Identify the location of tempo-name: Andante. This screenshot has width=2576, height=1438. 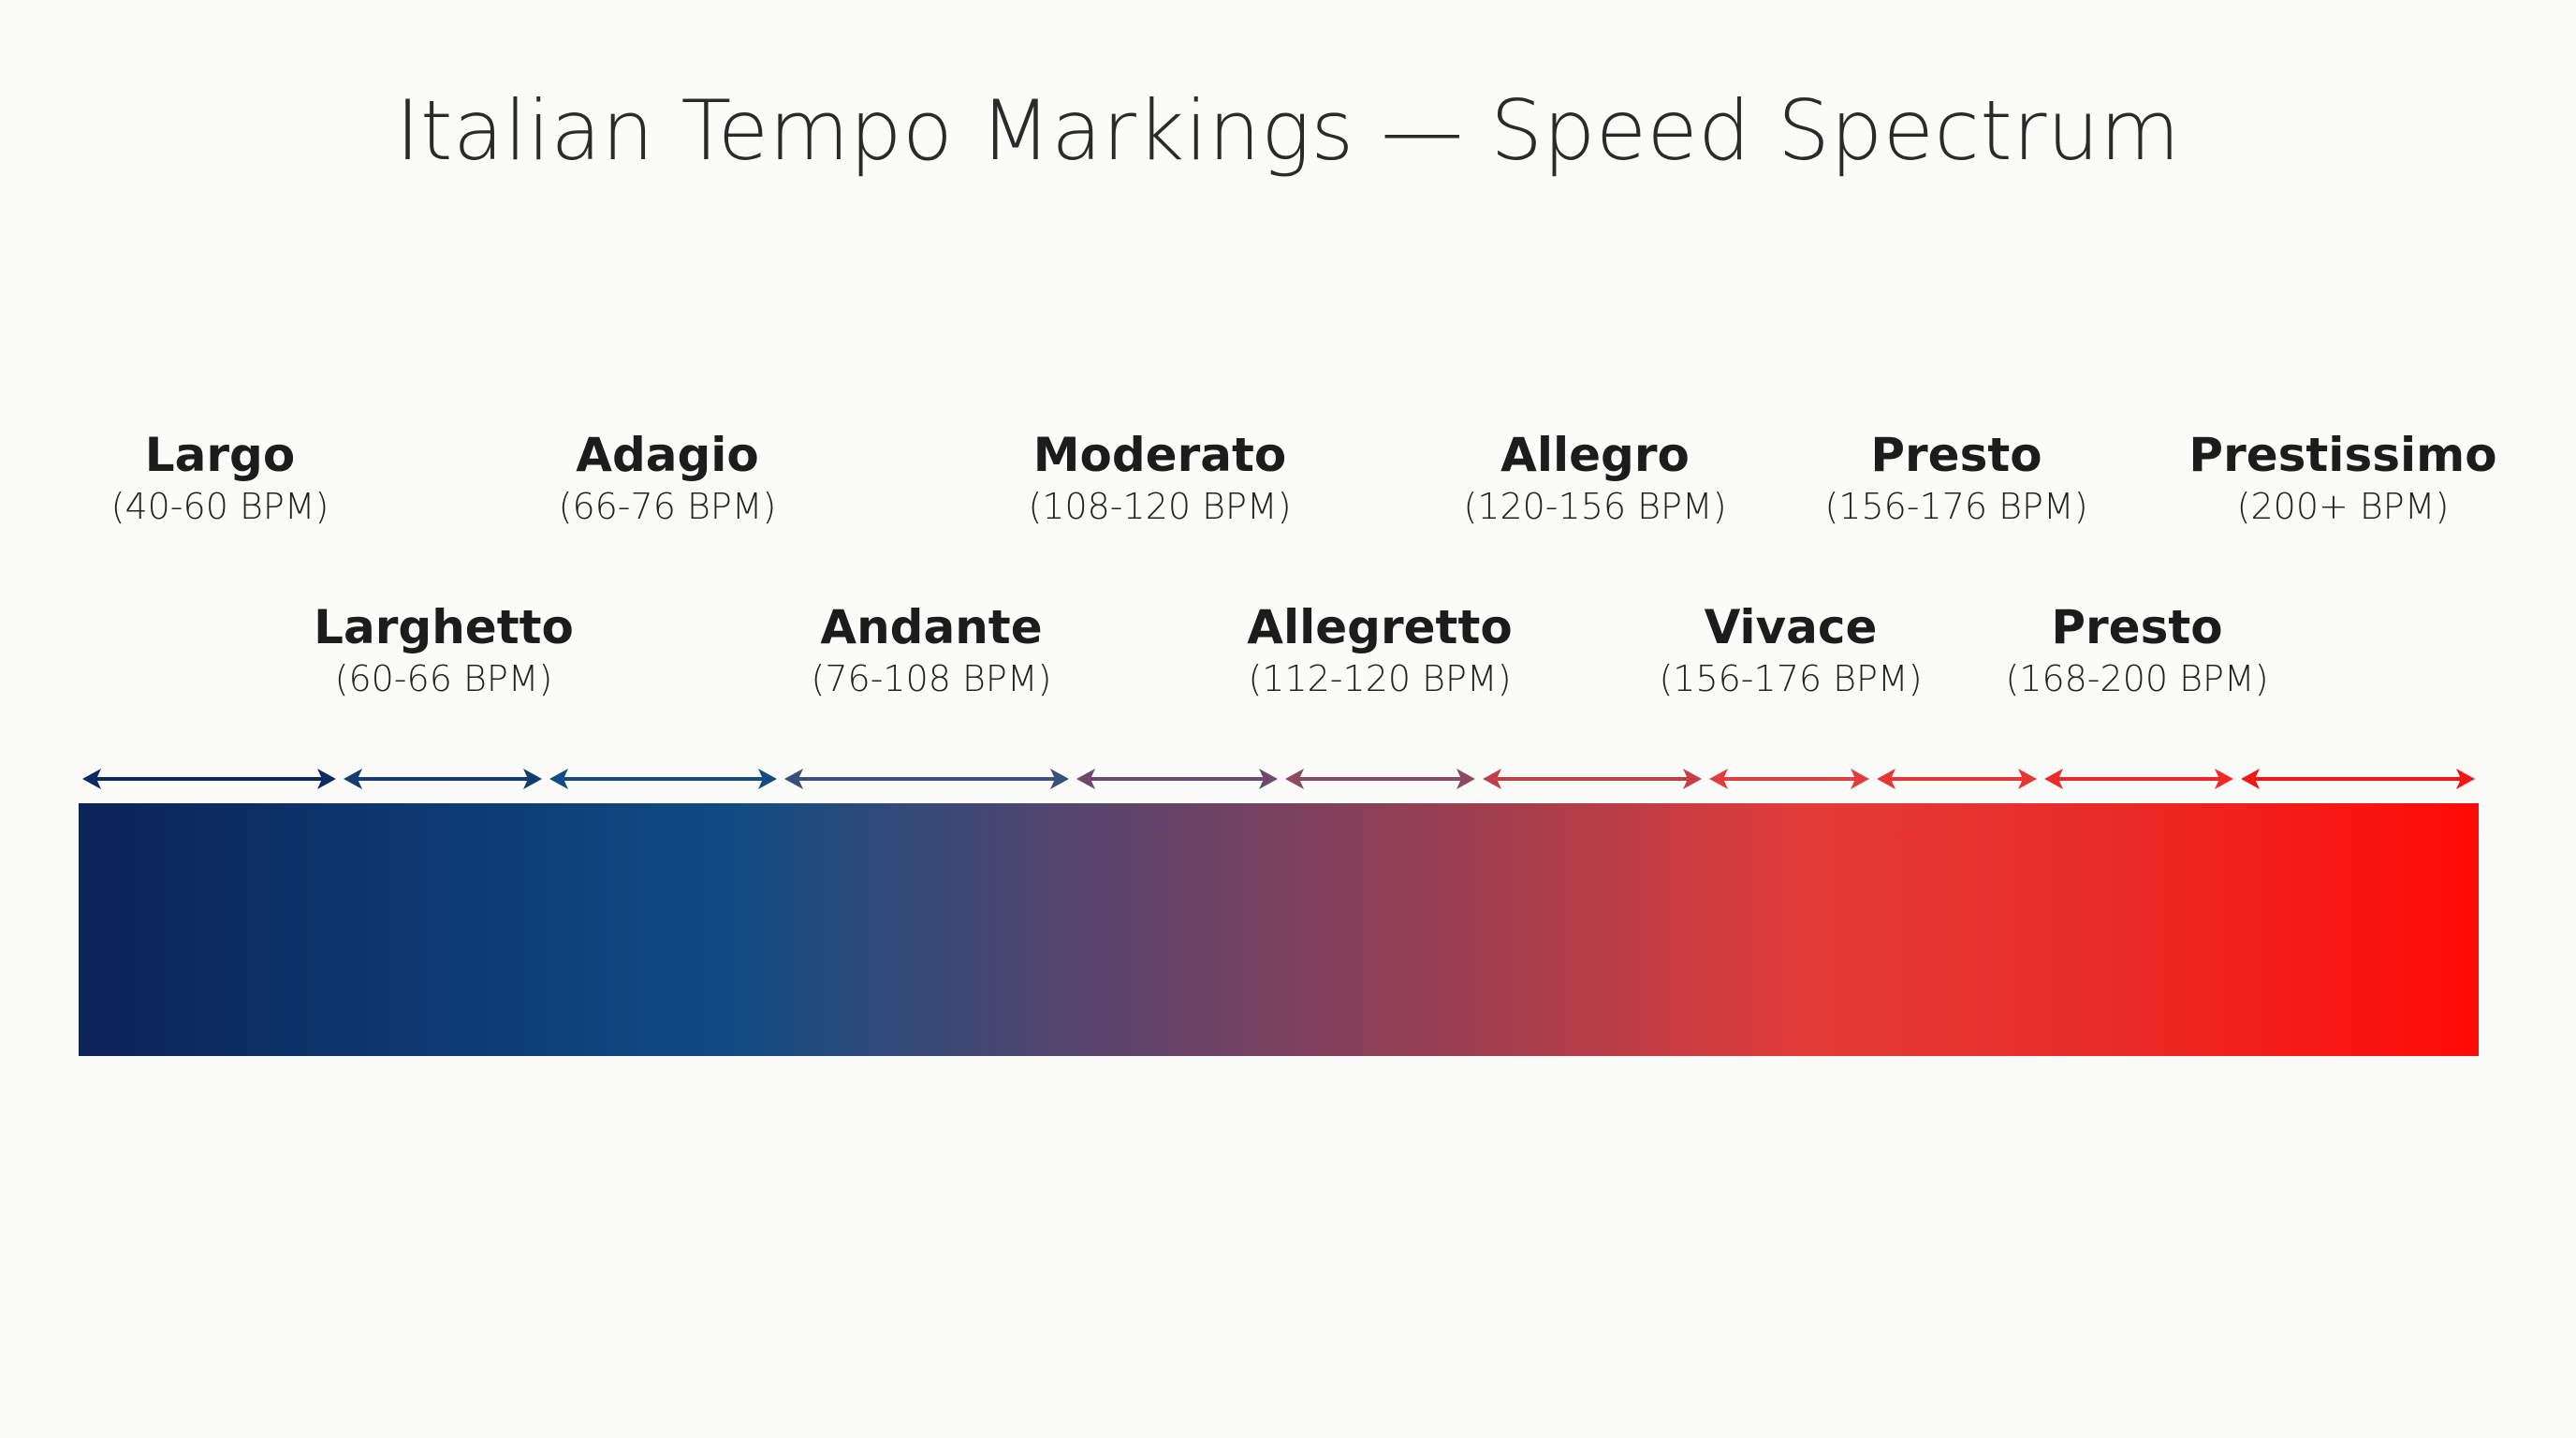
(931, 627).